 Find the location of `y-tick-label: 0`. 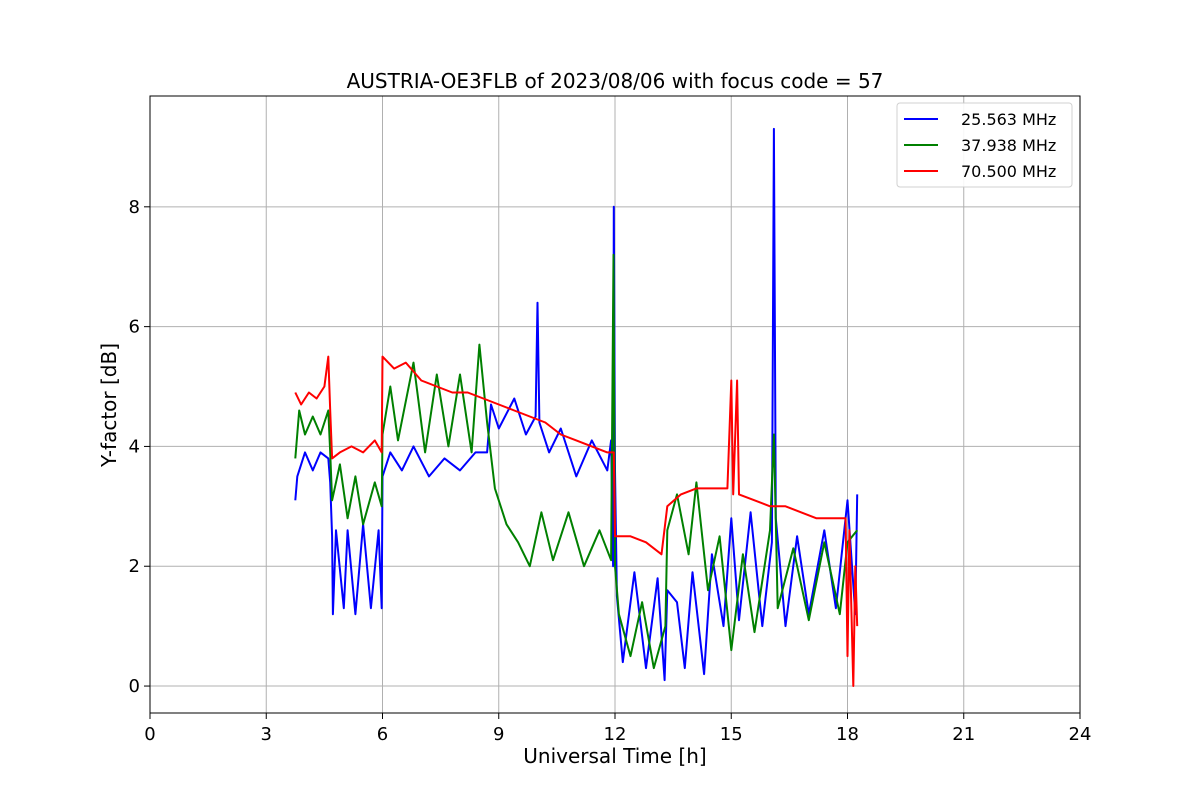

y-tick-label: 0 is located at coordinates (134, 686).